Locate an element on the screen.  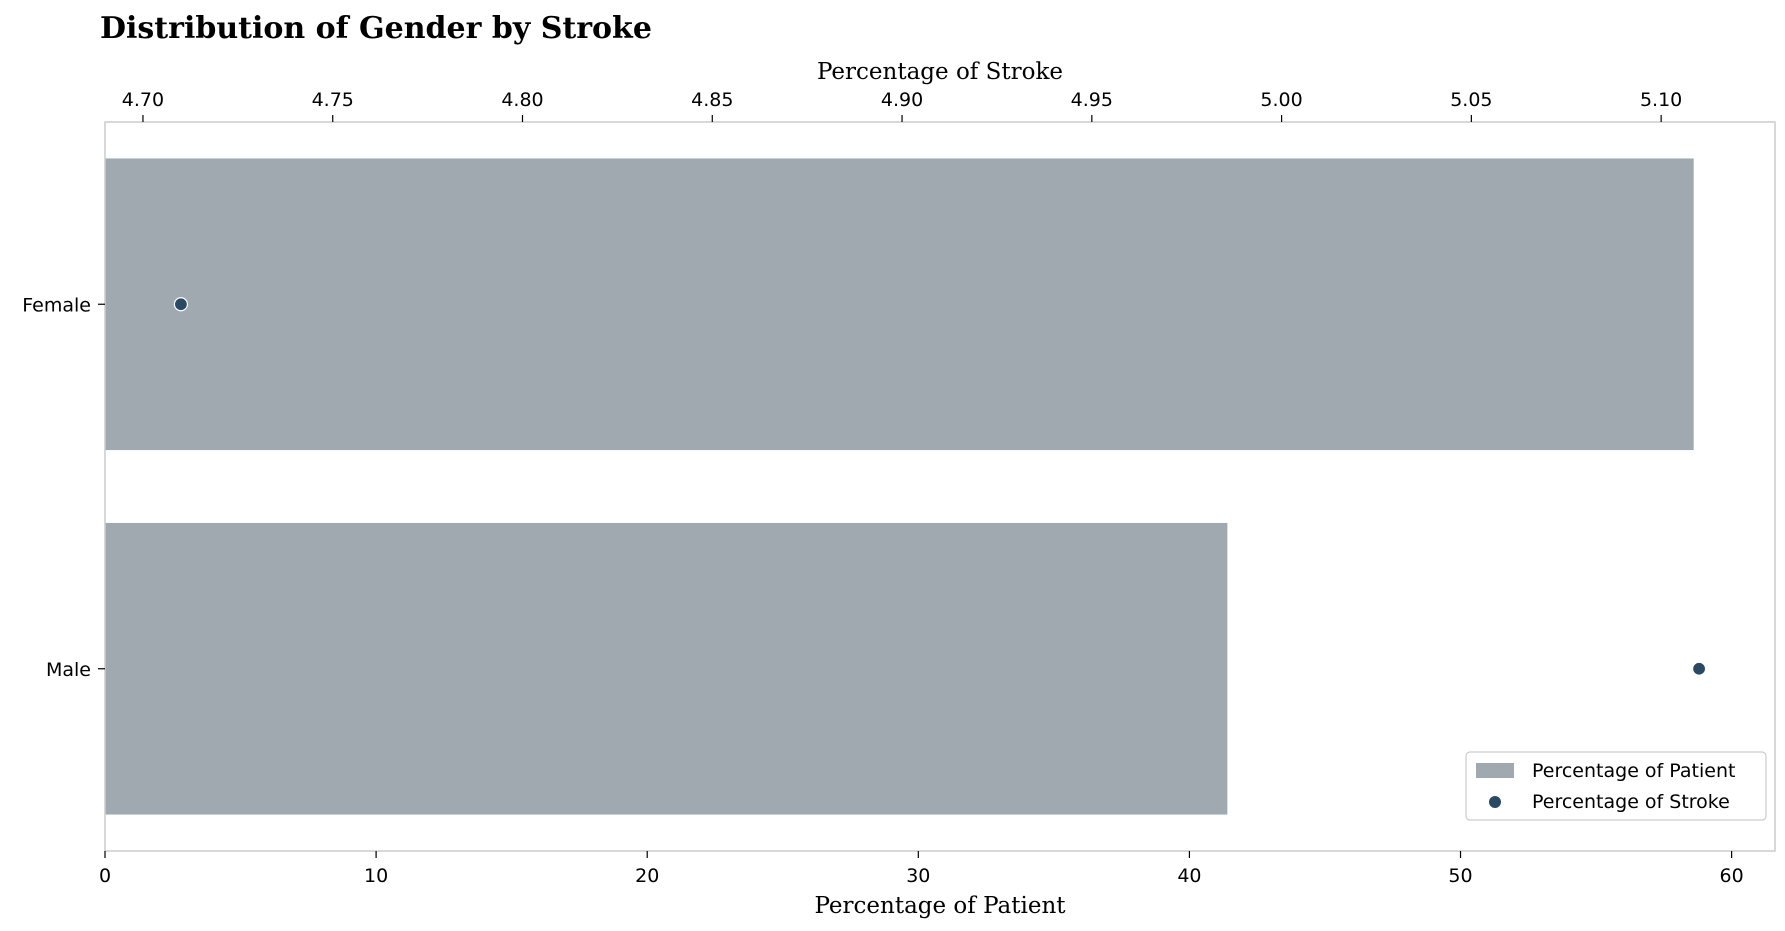
x-top-tick-label: 5.05 is located at coordinates (1471, 100).